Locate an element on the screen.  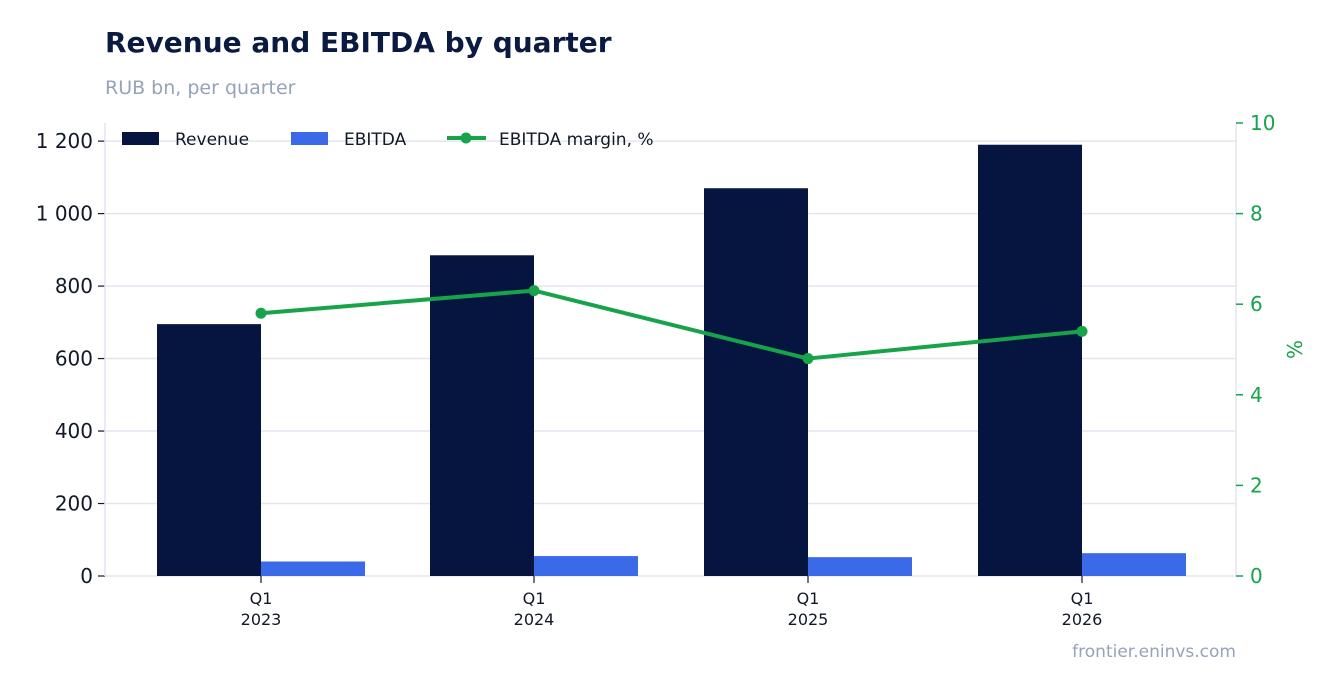
x-tick-label: 2025 is located at coordinates (808, 619).